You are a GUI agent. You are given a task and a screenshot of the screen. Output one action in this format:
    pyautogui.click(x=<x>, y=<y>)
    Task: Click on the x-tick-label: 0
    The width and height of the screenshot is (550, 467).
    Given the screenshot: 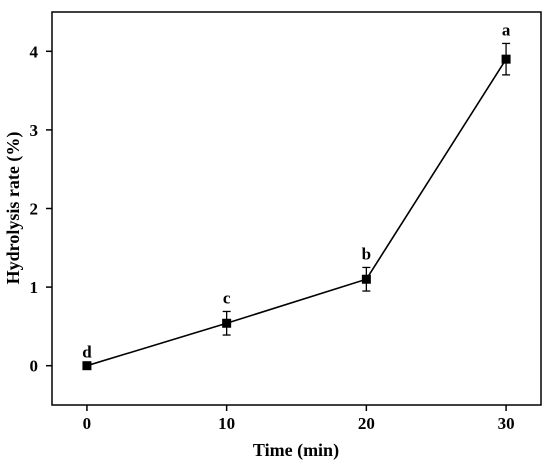 What is the action you would take?
    pyautogui.click(x=87, y=423)
    